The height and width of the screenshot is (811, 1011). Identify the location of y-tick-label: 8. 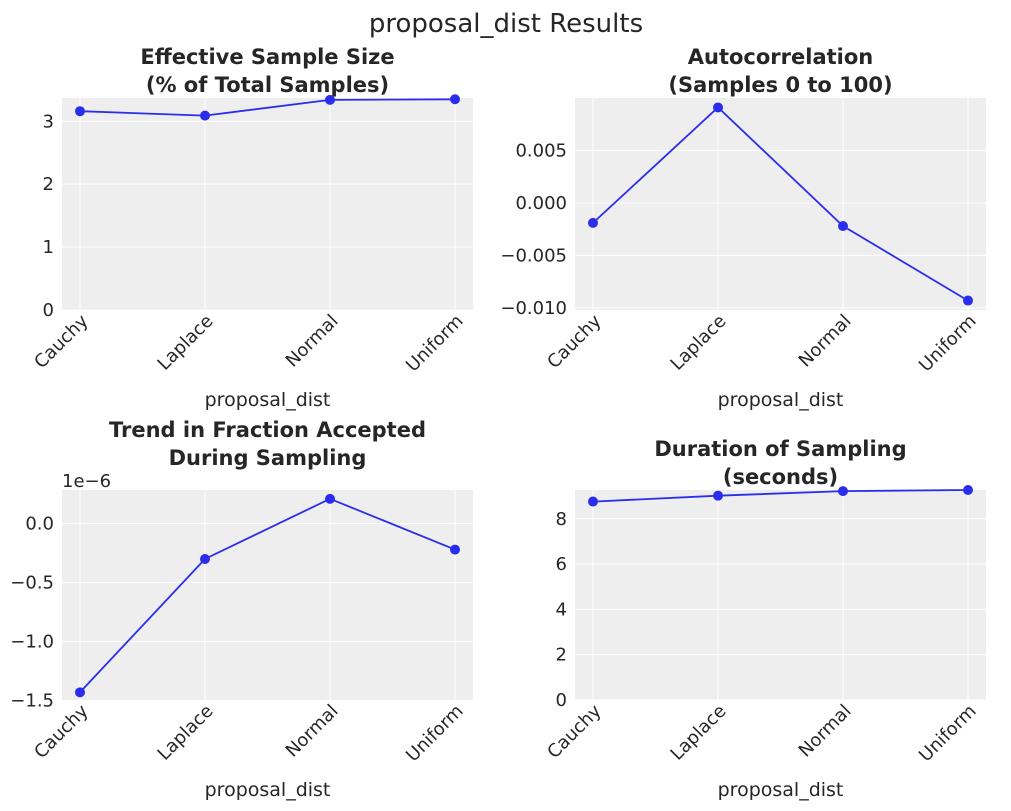
(561, 519).